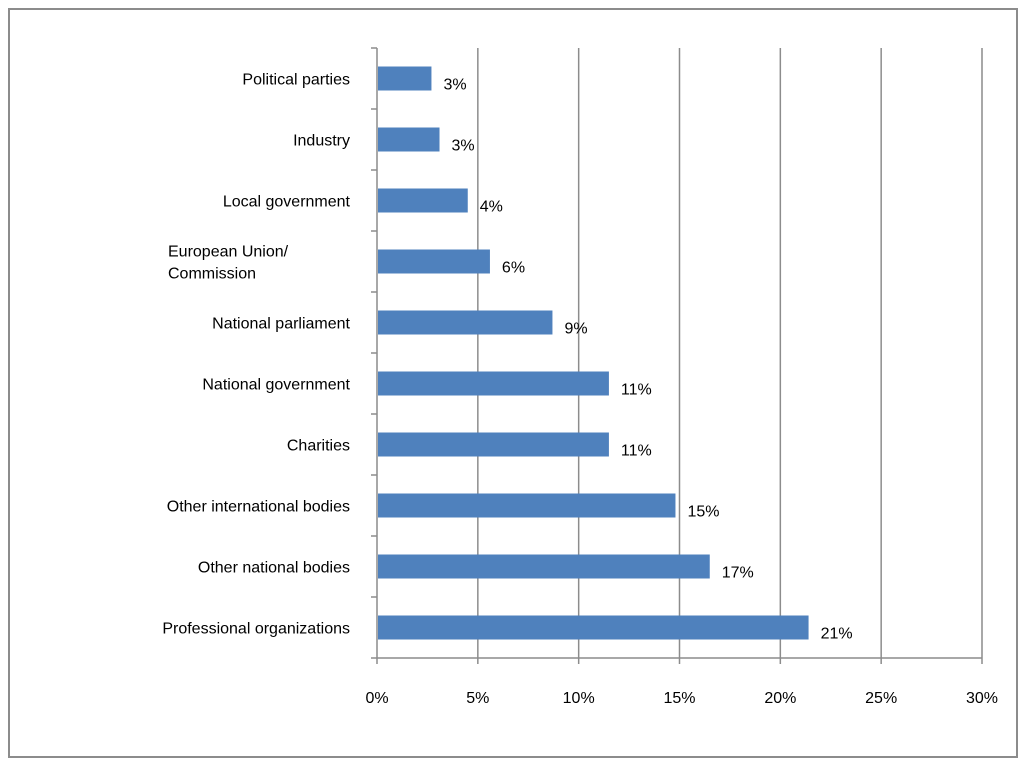 This screenshot has width=1028, height=766. I want to click on x-tick-label: 10%, so click(579, 698).